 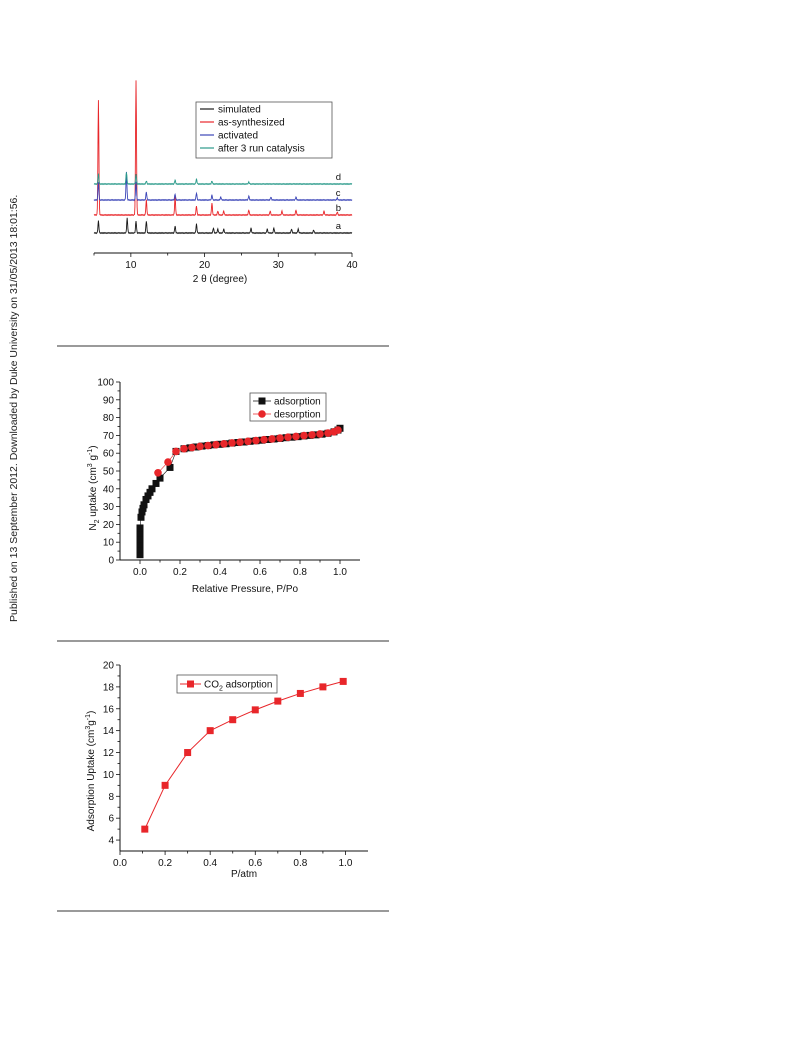 What do you see at coordinates (297, 402) in the screenshot?
I see `legend-label-adsorption: adsorption` at bounding box center [297, 402].